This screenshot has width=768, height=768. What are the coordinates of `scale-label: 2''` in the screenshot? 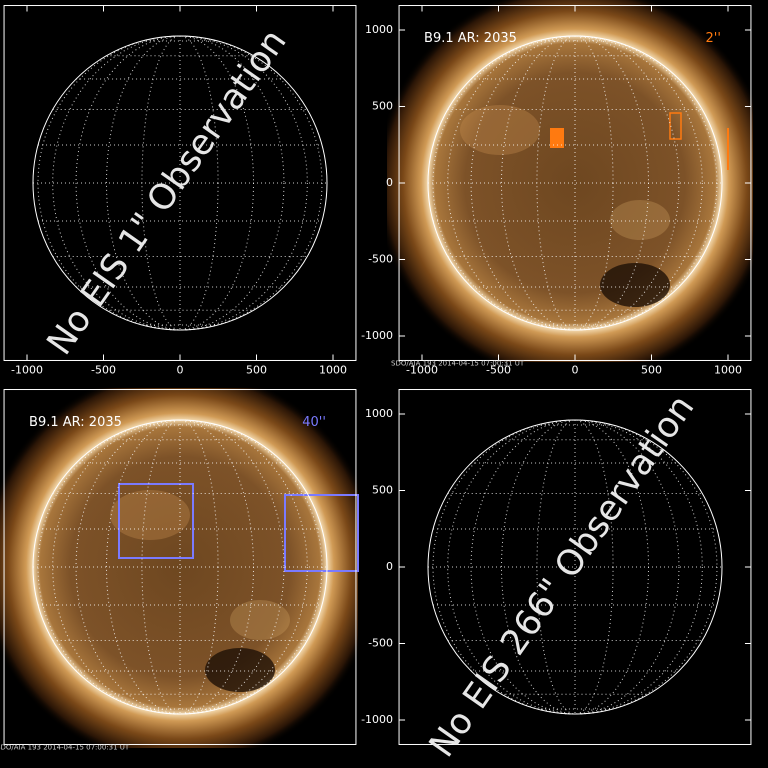 It's located at (713, 38).